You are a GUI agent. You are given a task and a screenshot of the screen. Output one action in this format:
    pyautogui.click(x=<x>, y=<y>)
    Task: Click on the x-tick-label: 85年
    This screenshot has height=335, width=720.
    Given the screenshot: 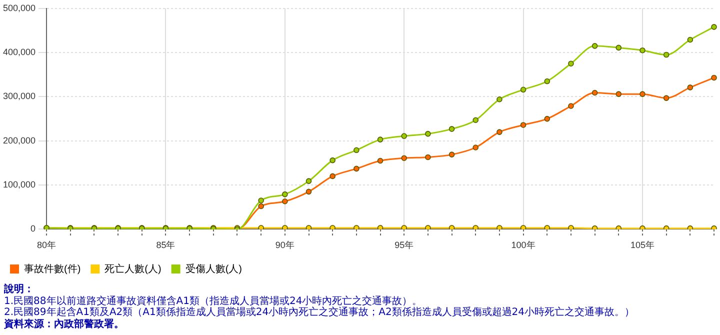 What is the action you would take?
    pyautogui.click(x=166, y=245)
    